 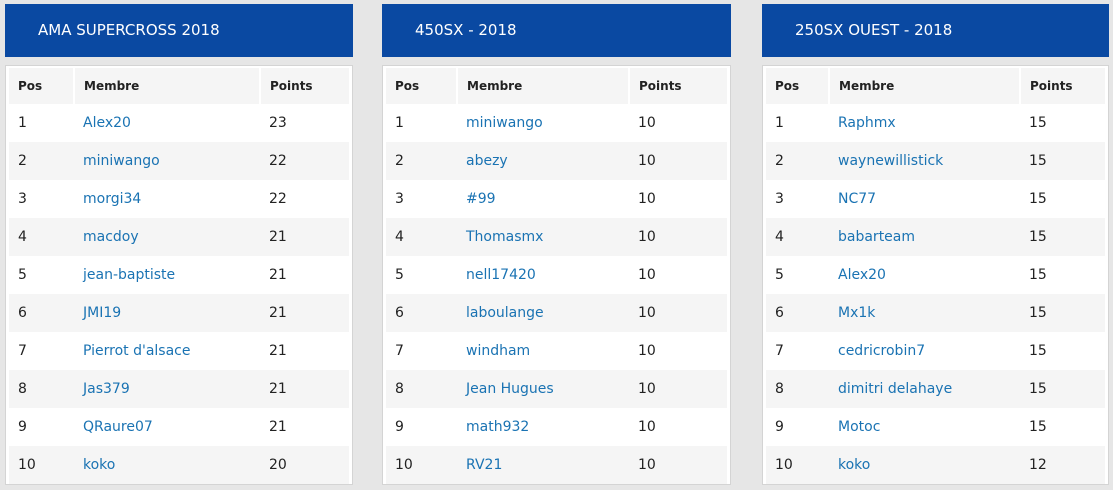 I want to click on member-link: RV21, so click(x=543, y=465).